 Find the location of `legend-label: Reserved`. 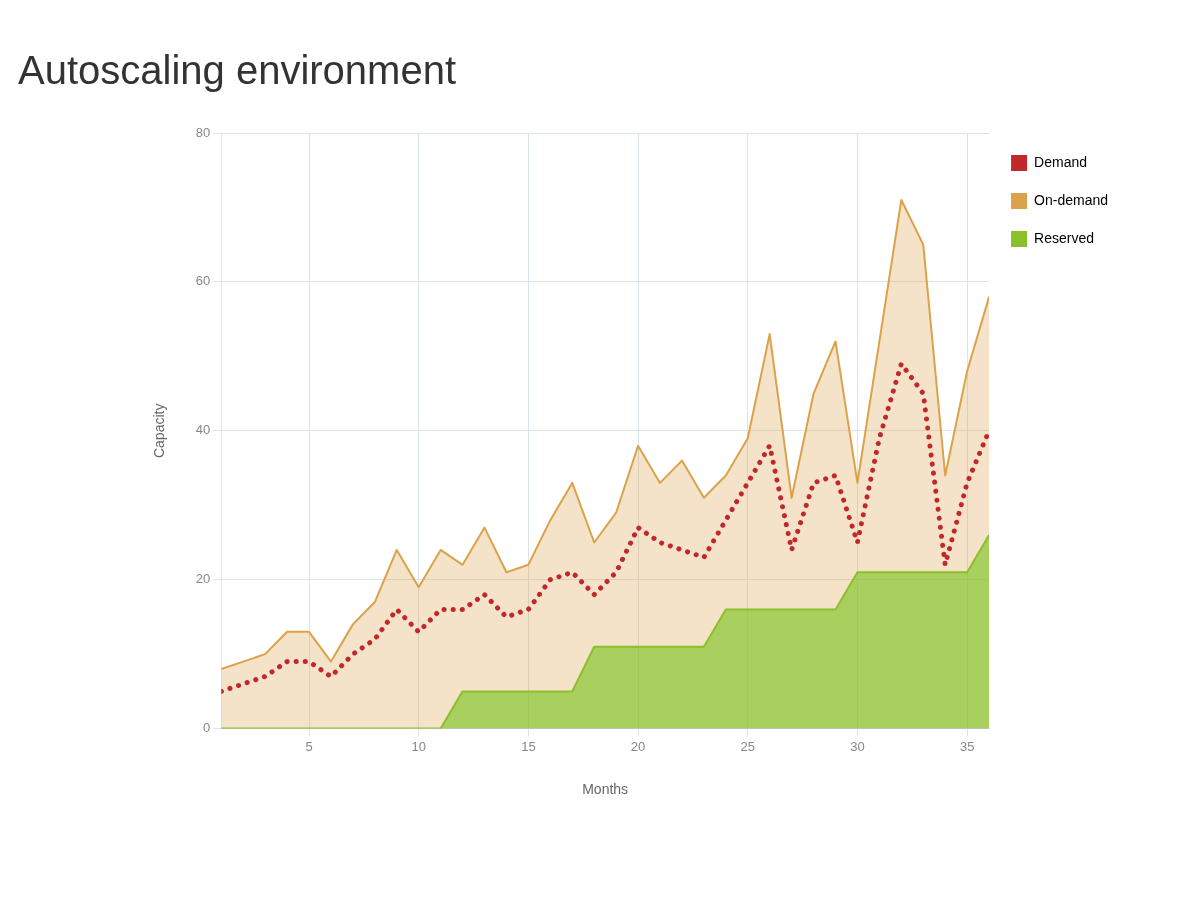

legend-label: Reserved is located at coordinates (1064, 237).